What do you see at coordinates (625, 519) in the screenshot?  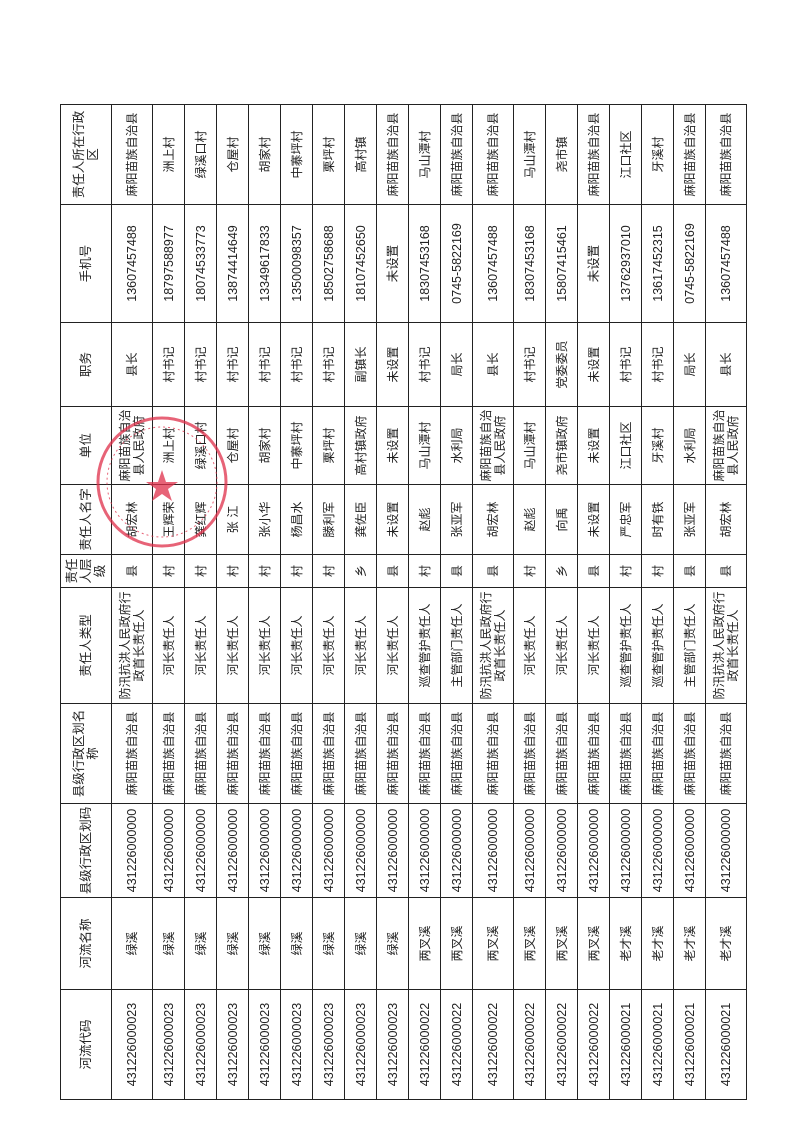 I see `cell-person-name: 严忠军` at bounding box center [625, 519].